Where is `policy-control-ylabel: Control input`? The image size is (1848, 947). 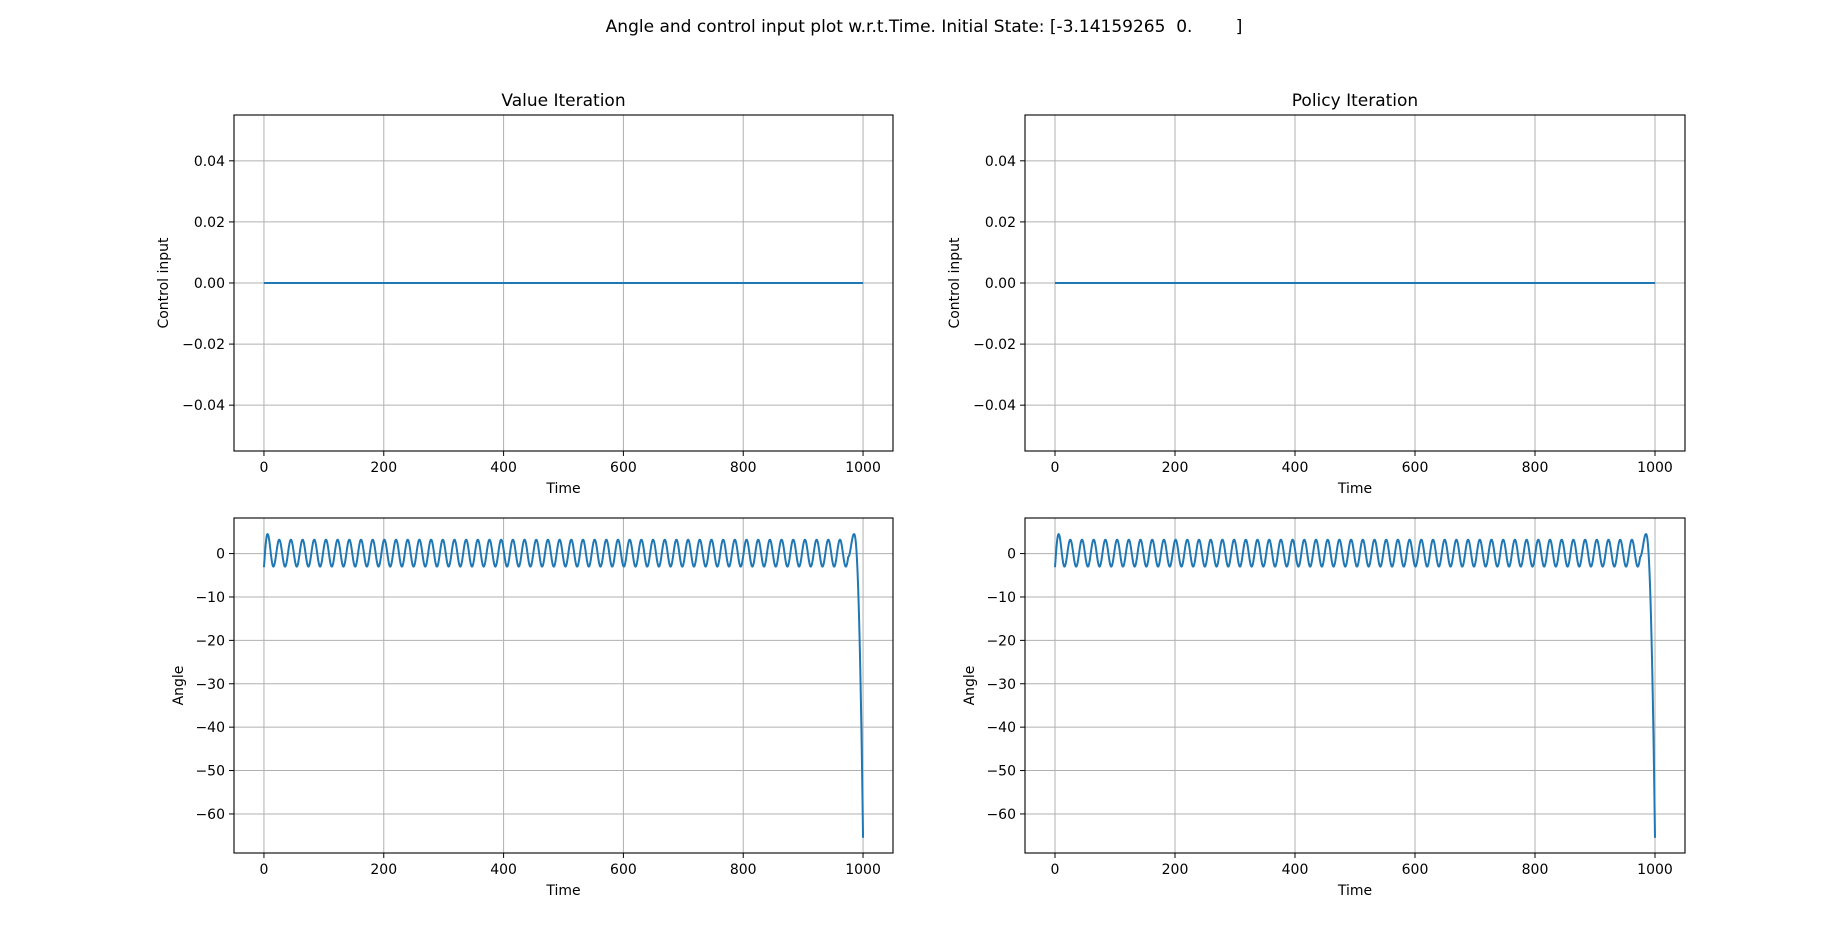
policy-control-ylabel: Control input is located at coordinates (955, 283).